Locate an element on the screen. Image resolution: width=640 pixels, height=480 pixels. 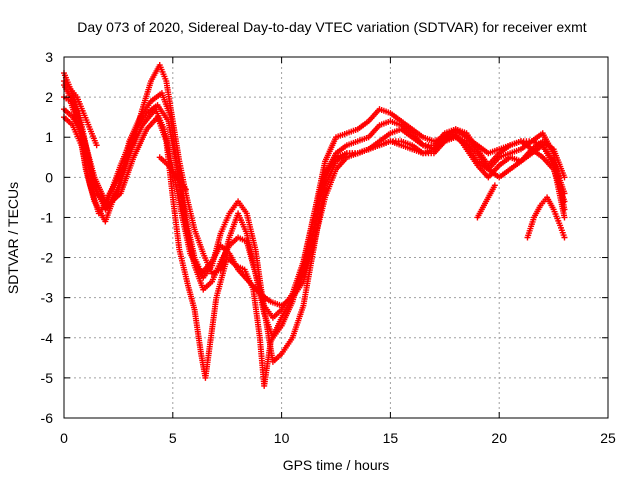
y-tick-label: -5 is located at coordinates (47, 378).